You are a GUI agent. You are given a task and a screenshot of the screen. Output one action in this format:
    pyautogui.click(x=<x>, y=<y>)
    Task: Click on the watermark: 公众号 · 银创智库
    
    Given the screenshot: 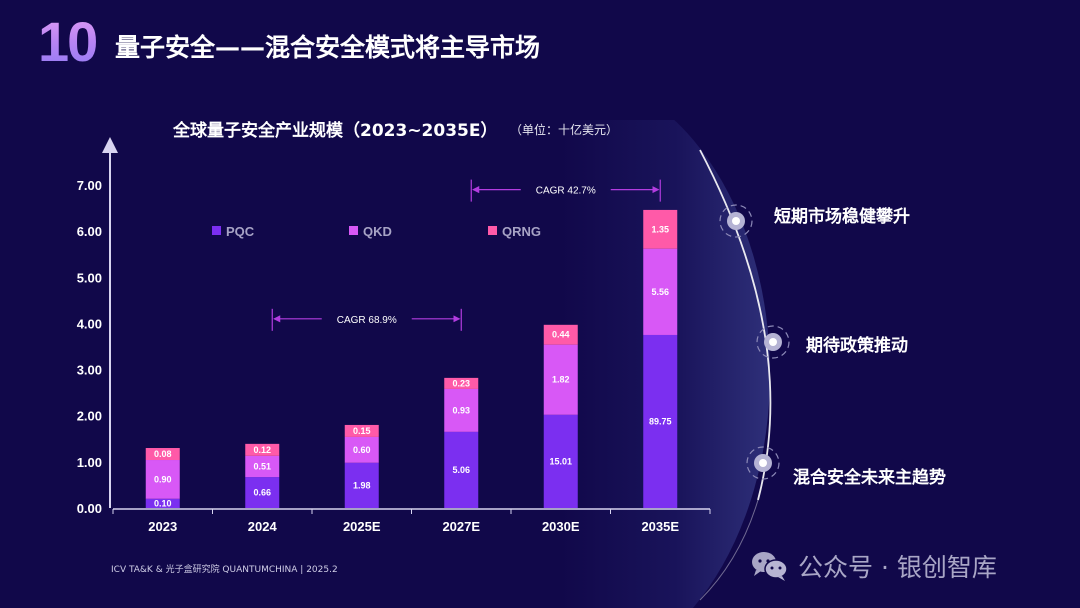 What is the action you would take?
    pyautogui.click(x=873, y=566)
    